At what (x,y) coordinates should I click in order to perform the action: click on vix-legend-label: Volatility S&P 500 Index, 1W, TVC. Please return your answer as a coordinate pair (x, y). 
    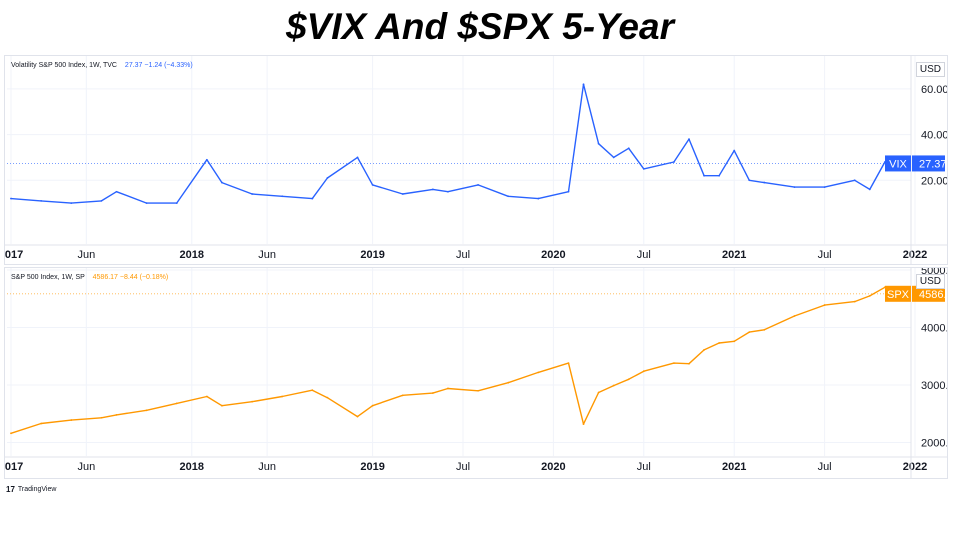
    Looking at the image, I should click on (64, 65).